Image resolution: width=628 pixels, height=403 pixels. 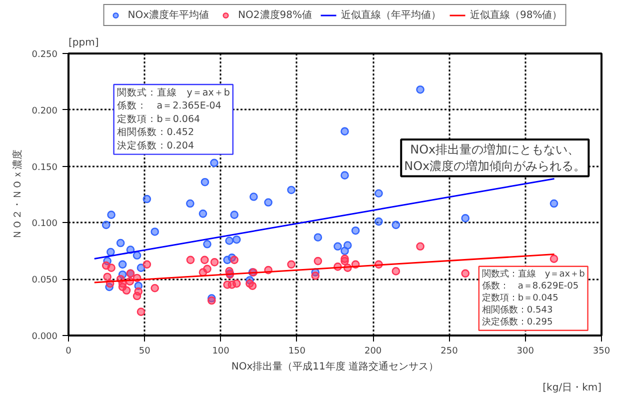 What do you see at coordinates (144, 351) in the screenshot?
I see `x-tick-label: 50` at bounding box center [144, 351].